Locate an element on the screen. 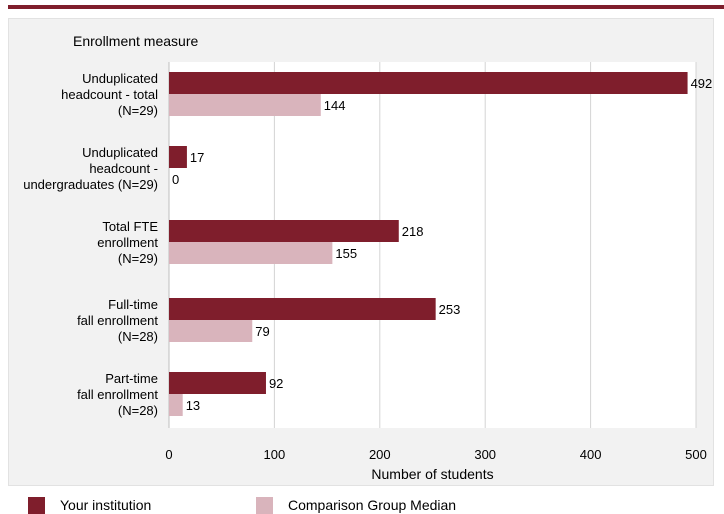 Image resolution: width=724 pixels, height=514 pixels. data-label: 492 is located at coordinates (702, 83).